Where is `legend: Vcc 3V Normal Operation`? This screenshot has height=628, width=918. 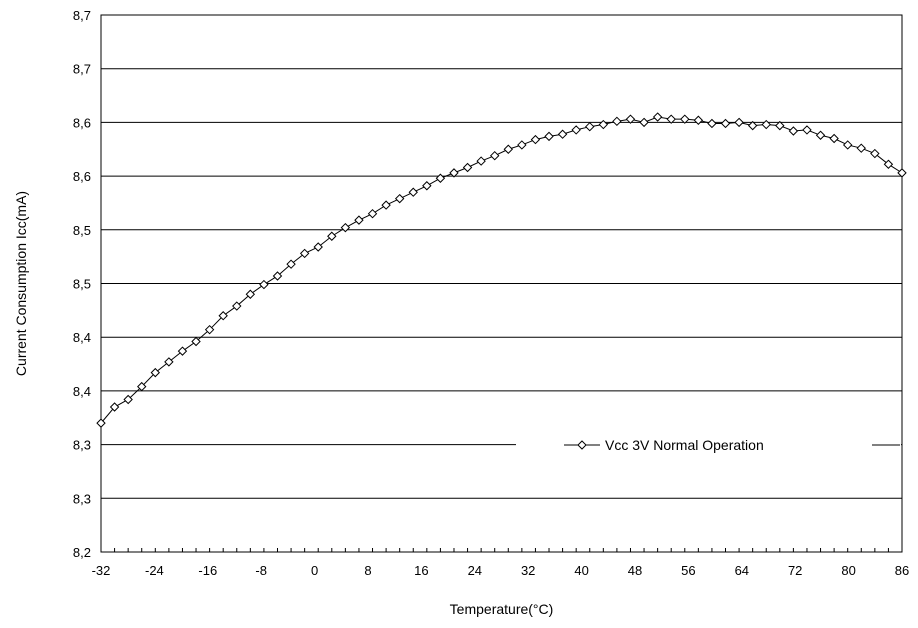 legend: Vcc 3V Normal Operation is located at coordinates (708, 445).